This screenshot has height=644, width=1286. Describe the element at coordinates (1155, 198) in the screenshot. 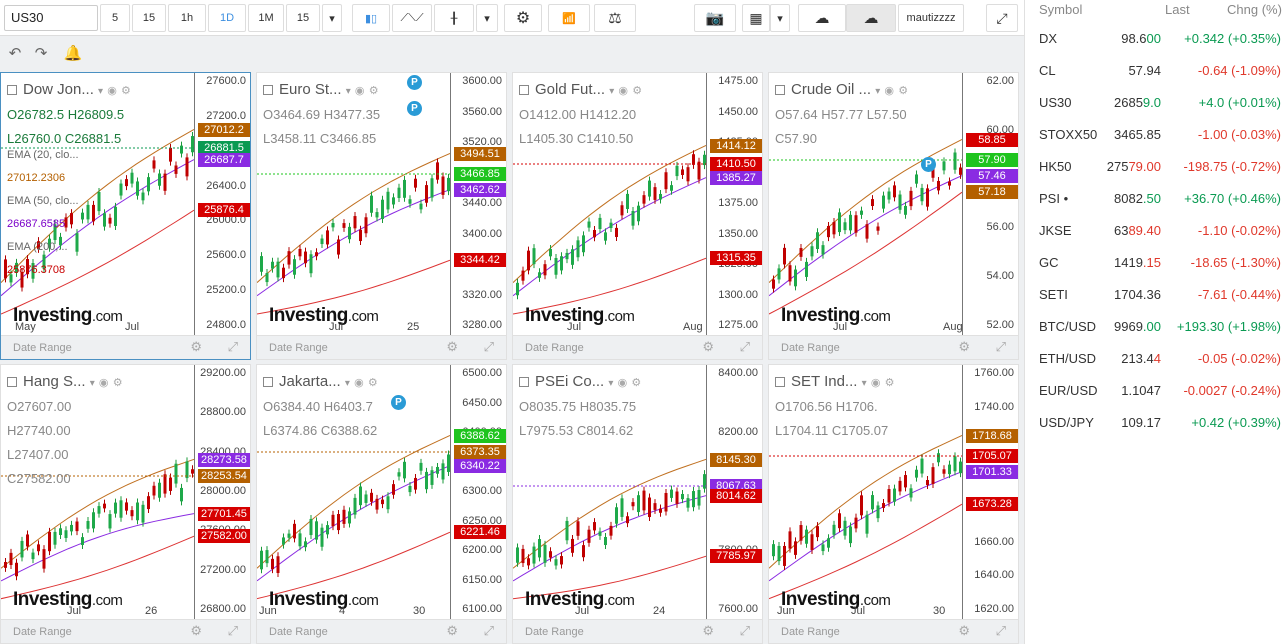

I see `watchlist-row: PSI • 8082.50 +36.70 (+0.46%)` at that location.